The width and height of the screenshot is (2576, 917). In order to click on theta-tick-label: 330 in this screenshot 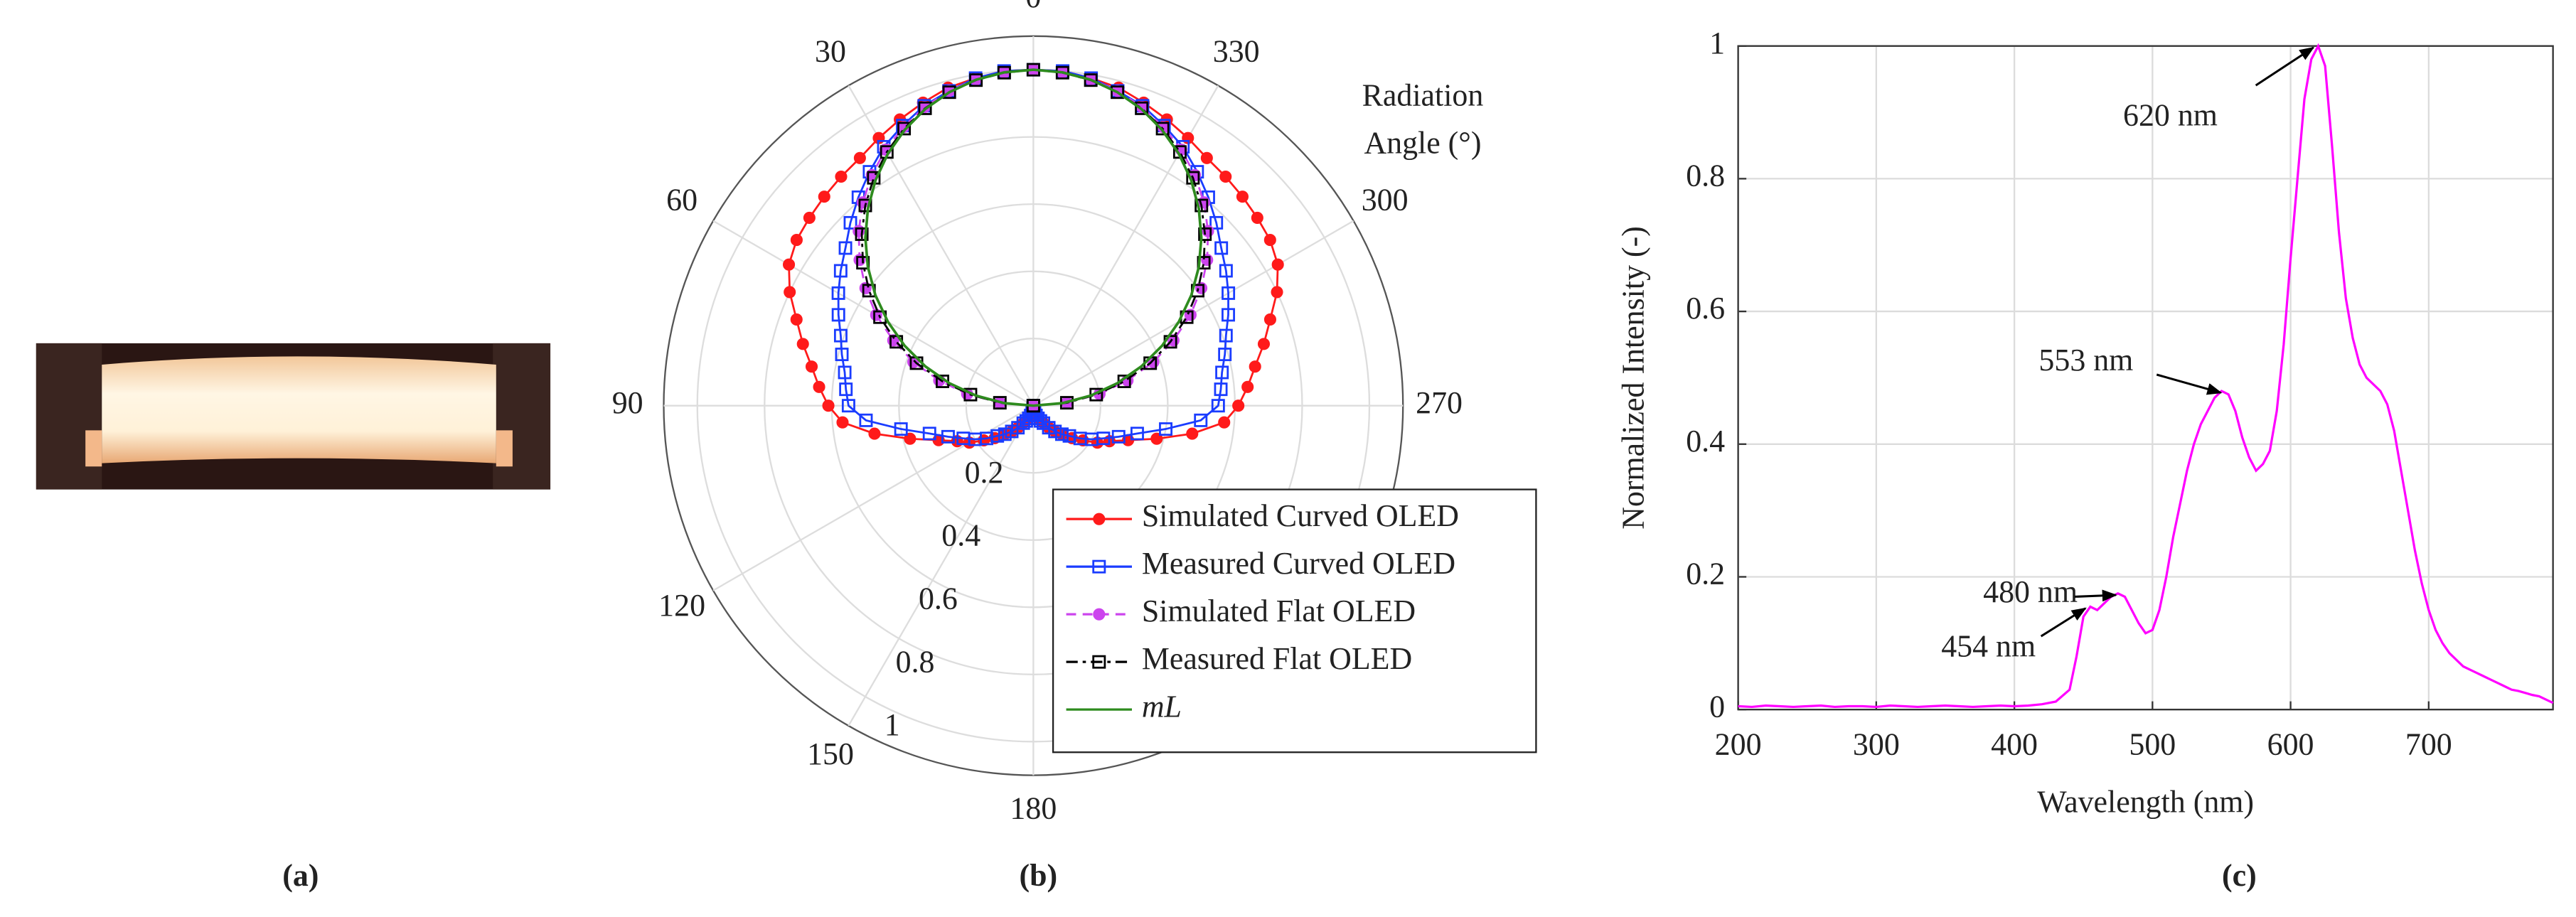, I will do `click(1236, 52)`.